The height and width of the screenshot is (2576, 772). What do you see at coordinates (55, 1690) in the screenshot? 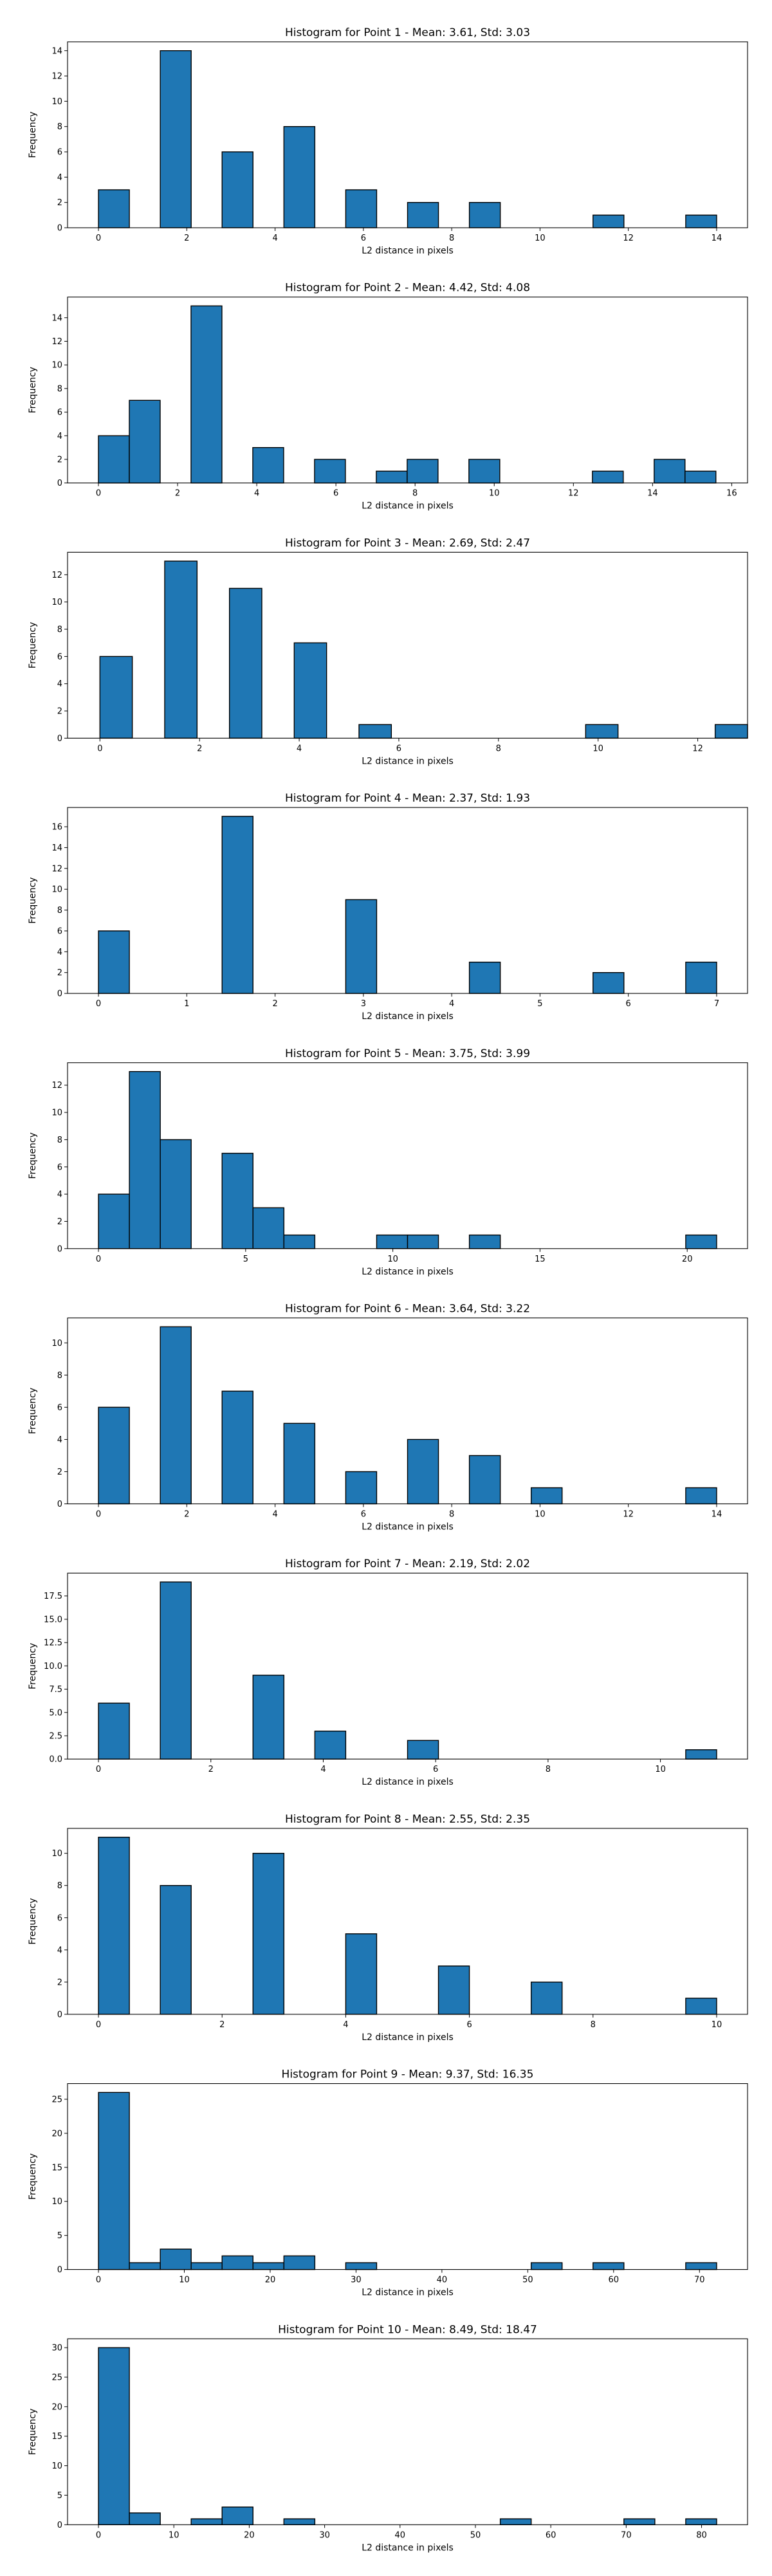
I see `y-tick-label: 7.5` at bounding box center [55, 1690].